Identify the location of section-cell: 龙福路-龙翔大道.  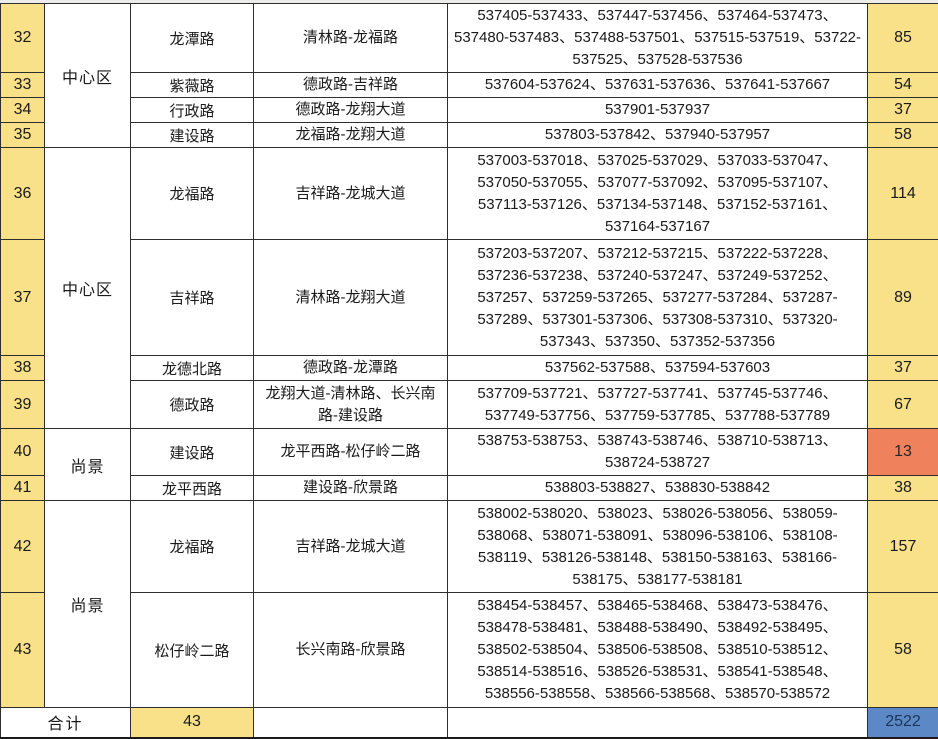
(351, 135).